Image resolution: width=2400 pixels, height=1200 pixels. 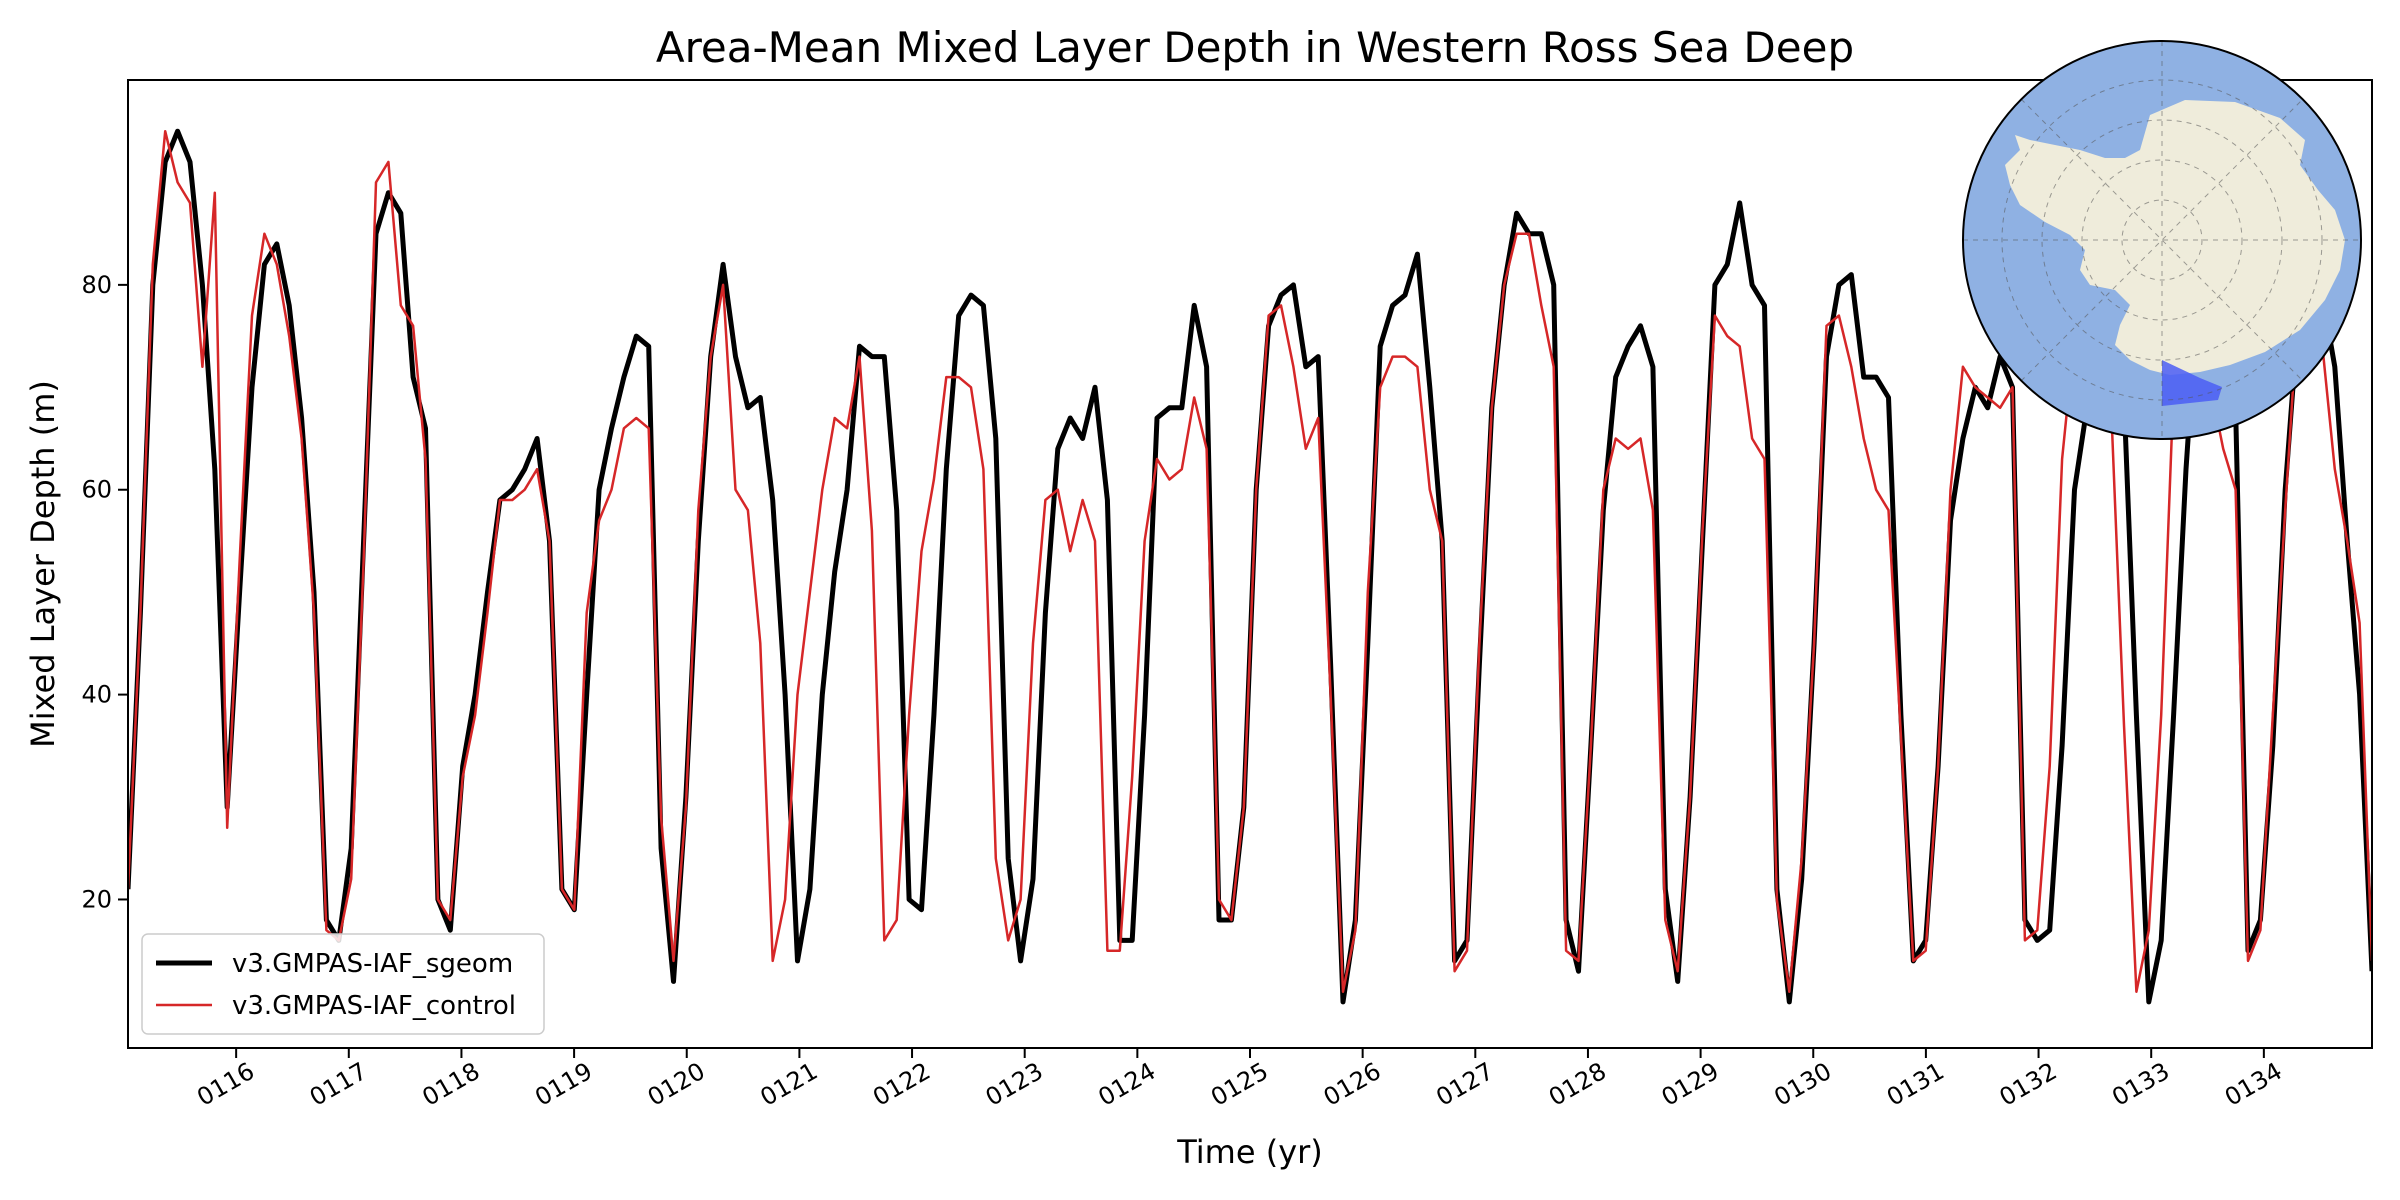 What do you see at coordinates (43, 564) in the screenshot?
I see `y-axis-label: Mixed Layer Depth (m)` at bounding box center [43, 564].